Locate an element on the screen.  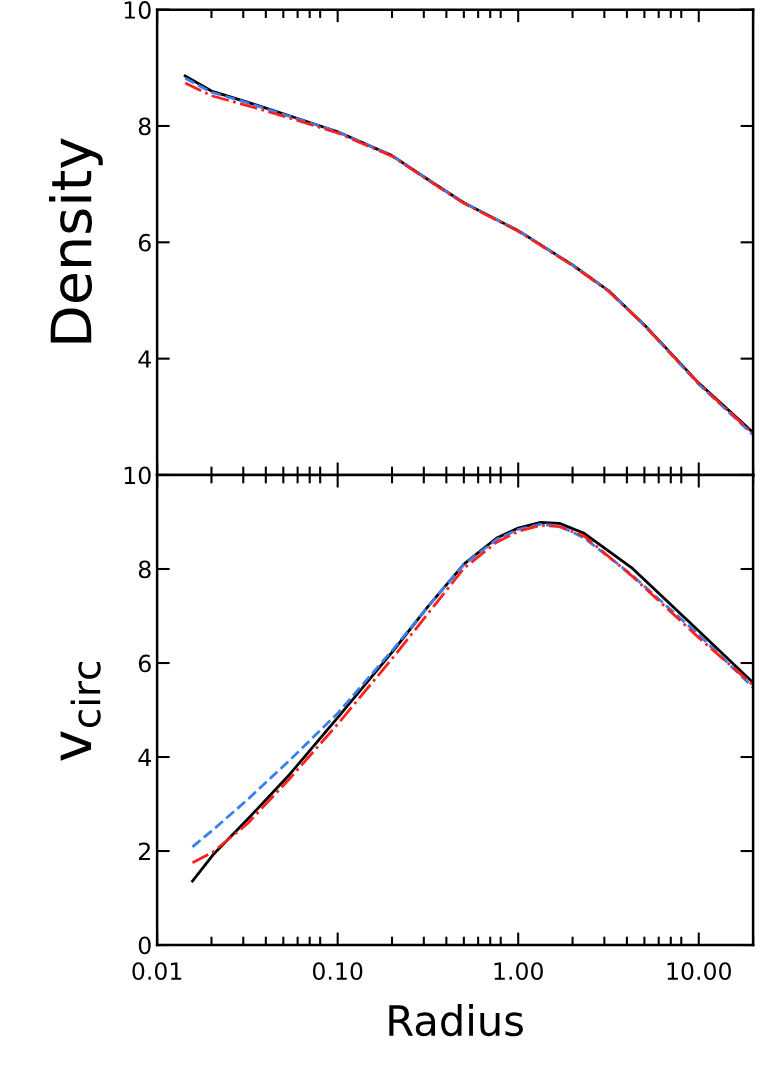
x-tick-label: 0.01 is located at coordinates (157, 971).